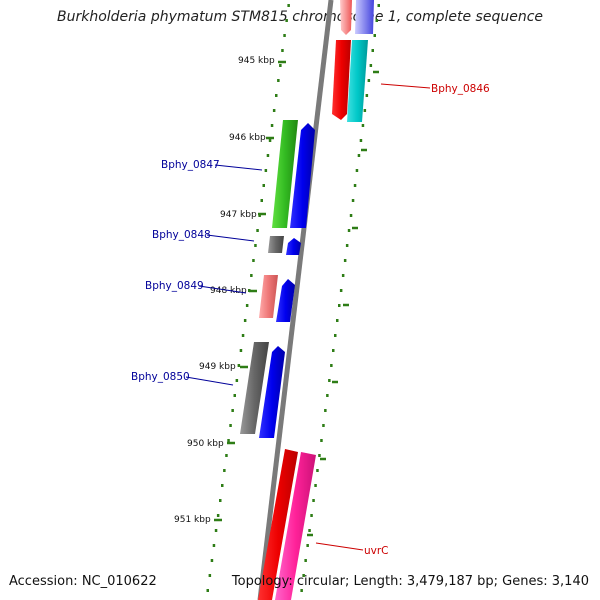 The image size is (600, 600). What do you see at coordinates (357, 17) in the screenshot?
I see `gene-top-partial` at bounding box center [357, 17].